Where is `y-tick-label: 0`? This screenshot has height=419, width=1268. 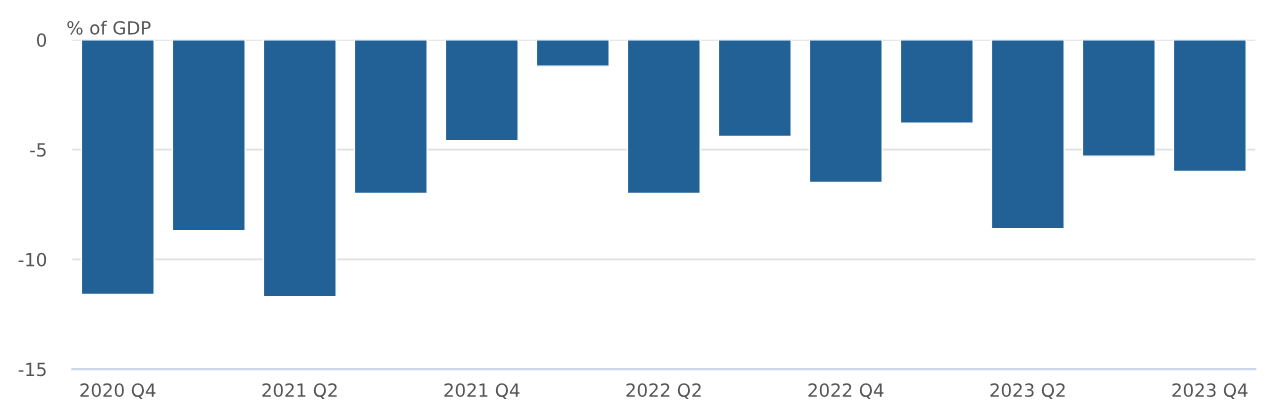
y-tick-label: 0 is located at coordinates (41, 40).